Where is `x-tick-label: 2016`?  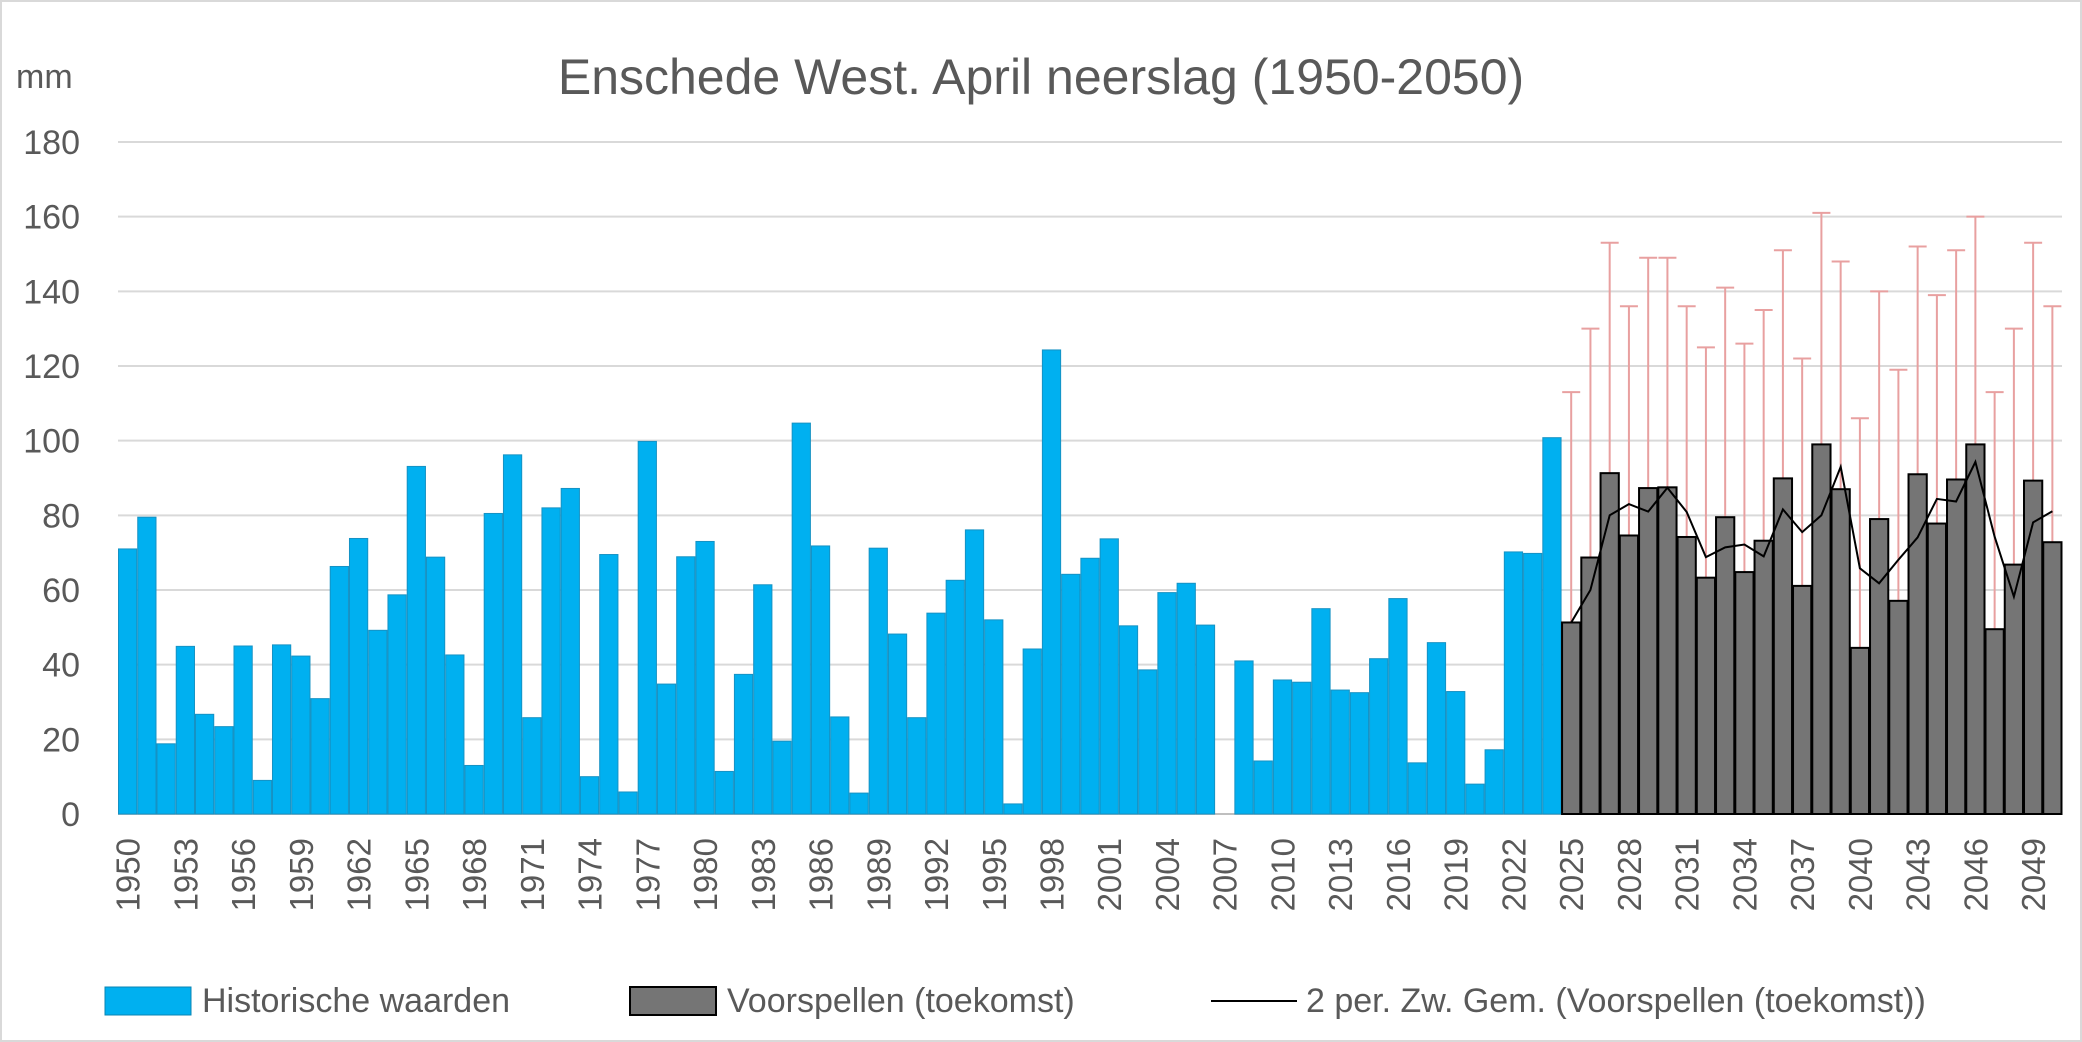 x-tick-label: 2016 is located at coordinates (1398, 874).